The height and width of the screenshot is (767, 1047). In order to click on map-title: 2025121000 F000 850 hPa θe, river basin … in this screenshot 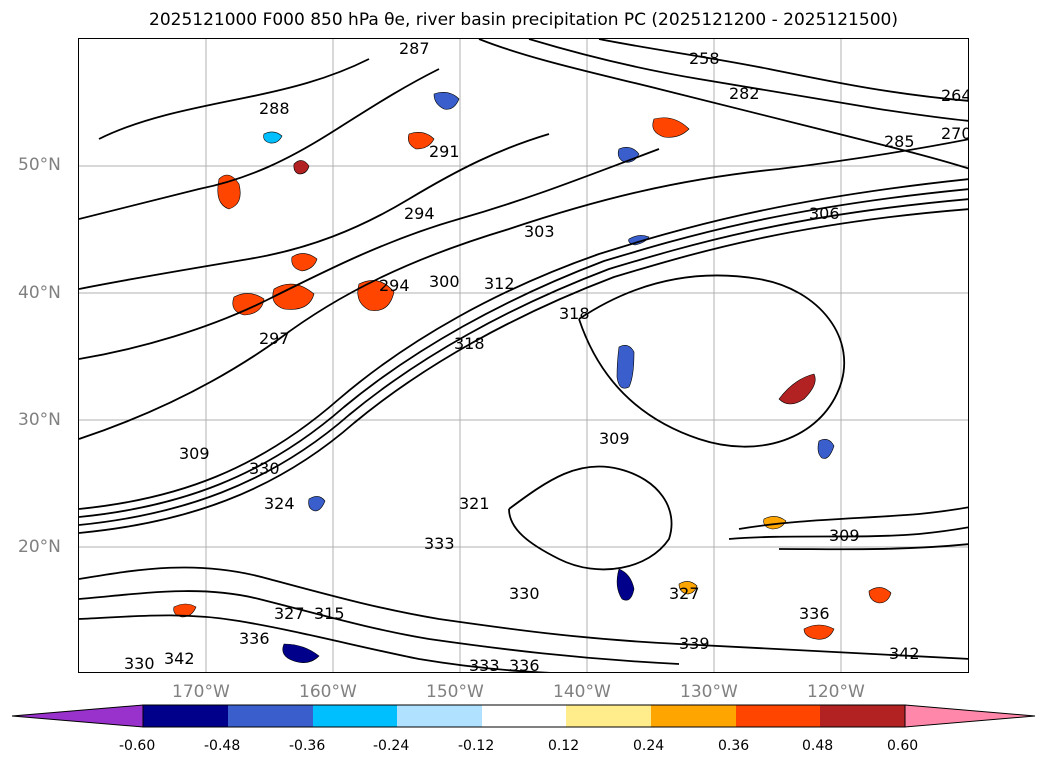, I will do `click(523, 20)`.